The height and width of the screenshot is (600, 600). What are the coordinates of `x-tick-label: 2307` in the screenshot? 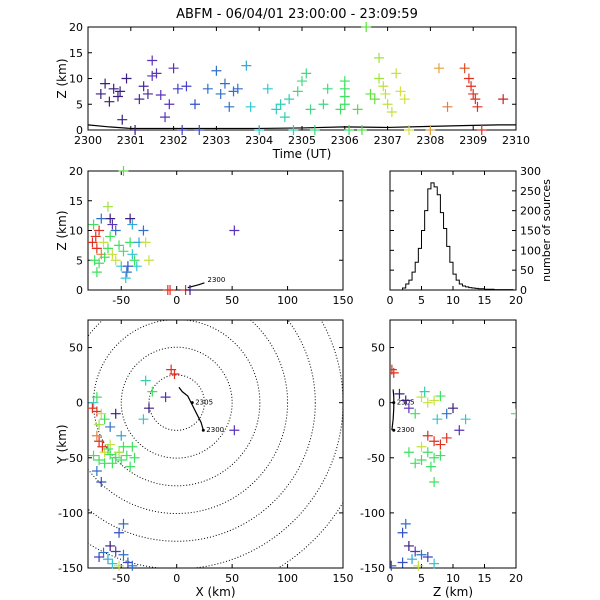 It's located at (388, 140).